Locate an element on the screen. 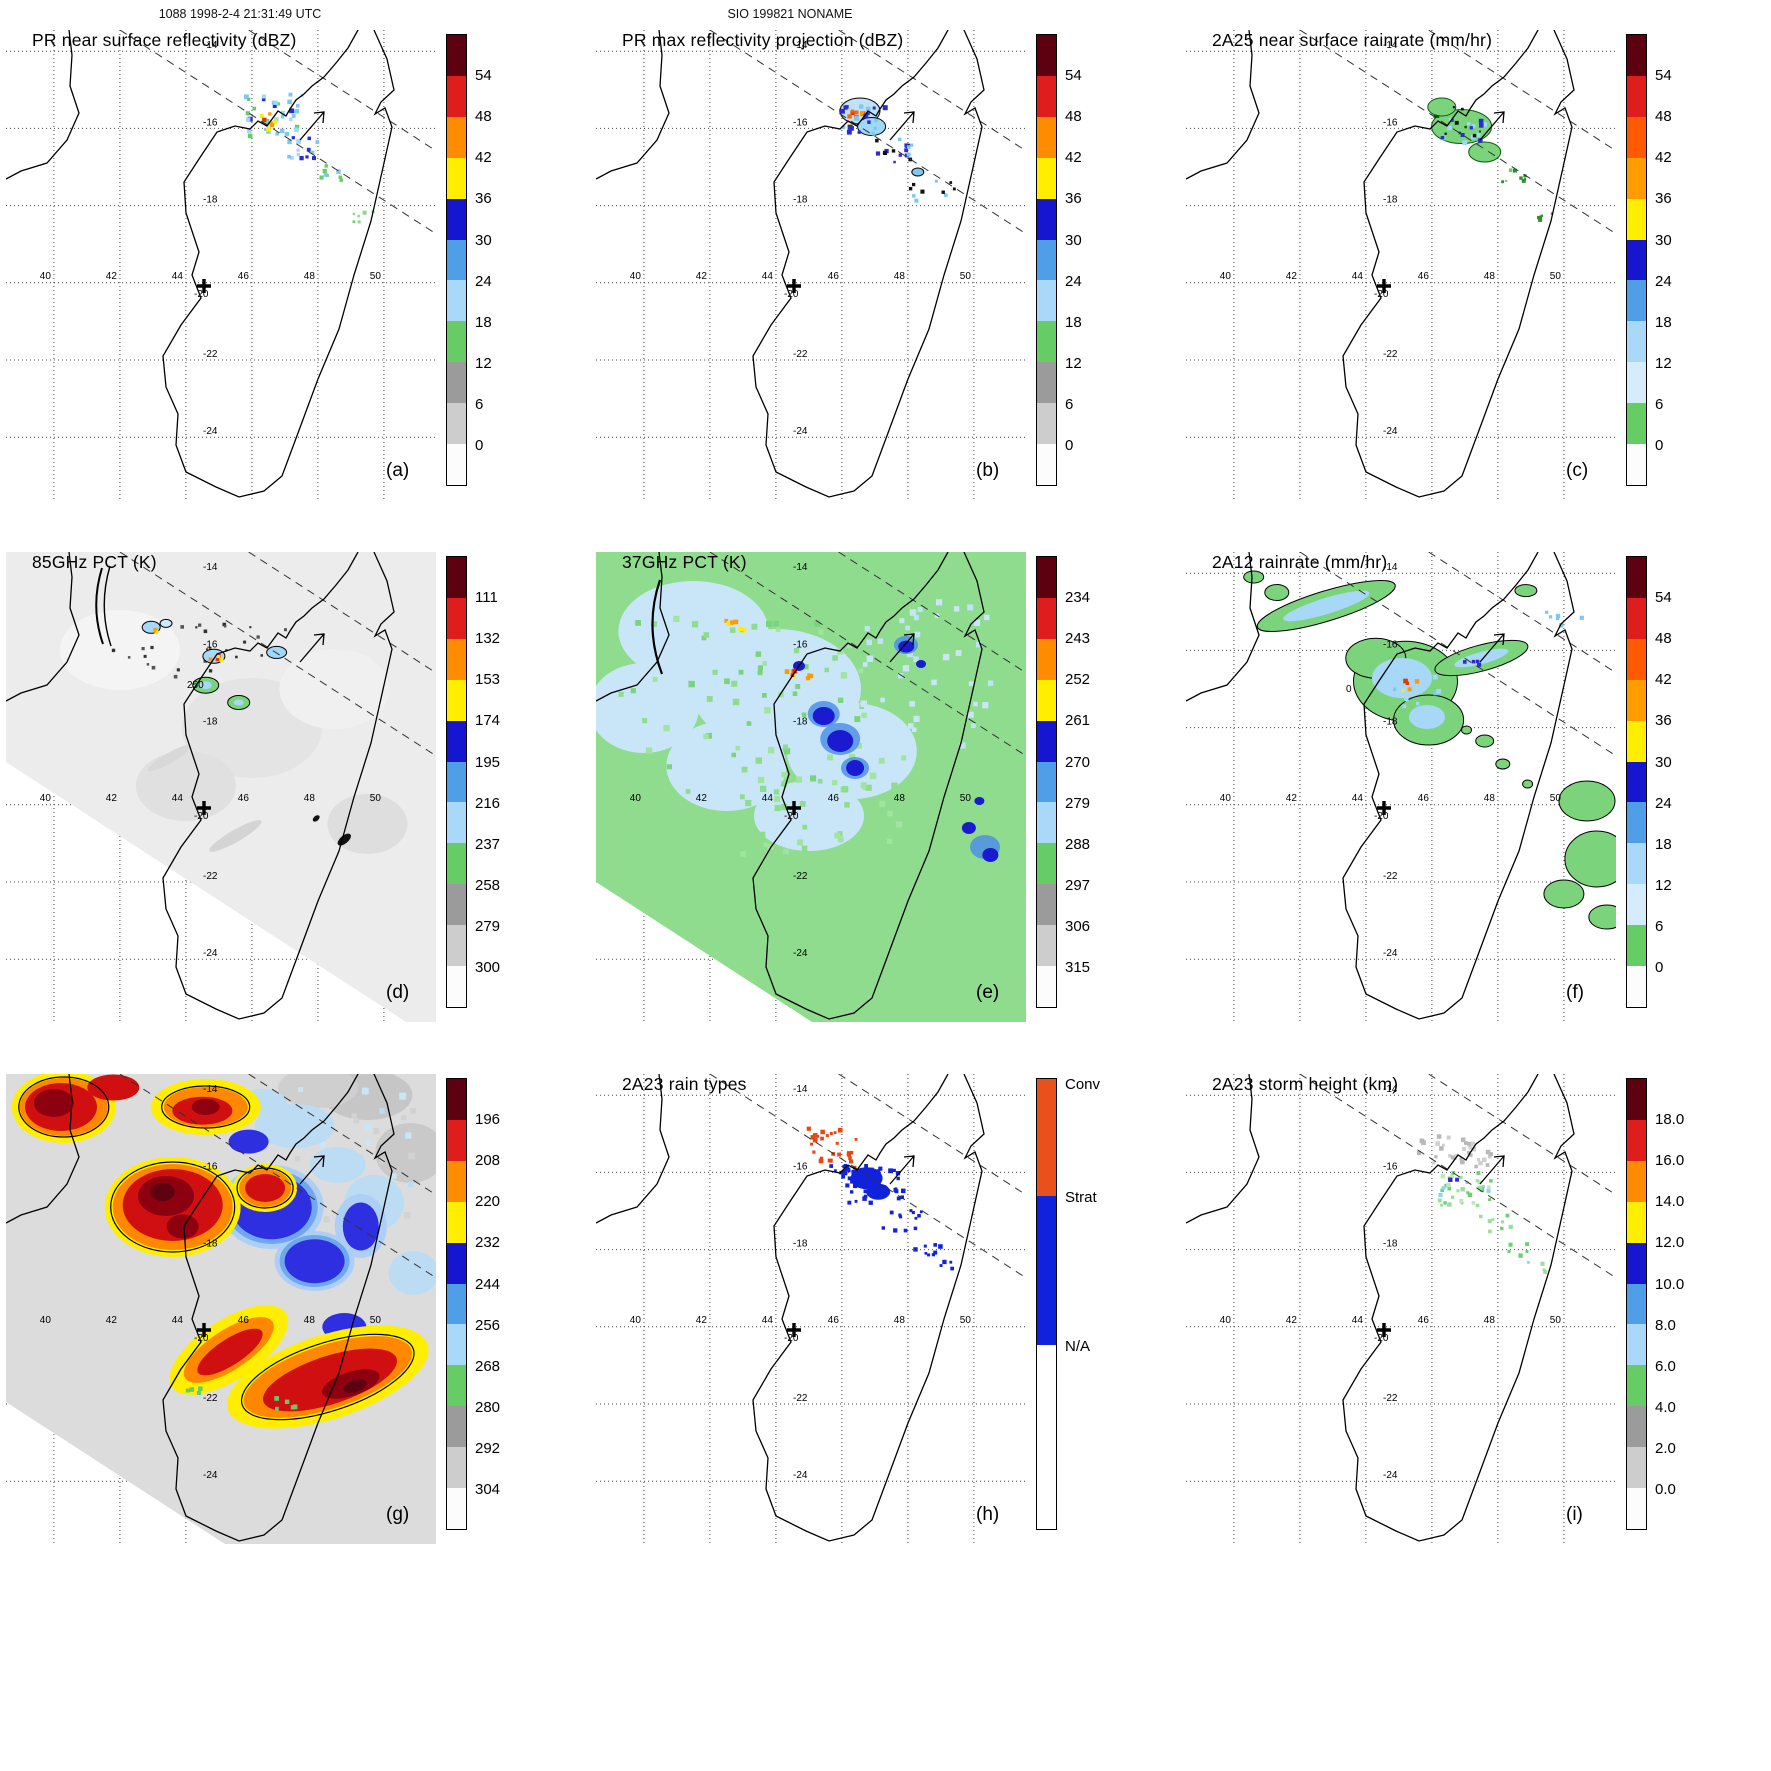 This screenshot has width=1771, height=1771. map-holder: 40 42 44 46 48 50 -14 -16 -18 -20 -22 -24 0 is located at coordinates (1401, 790).